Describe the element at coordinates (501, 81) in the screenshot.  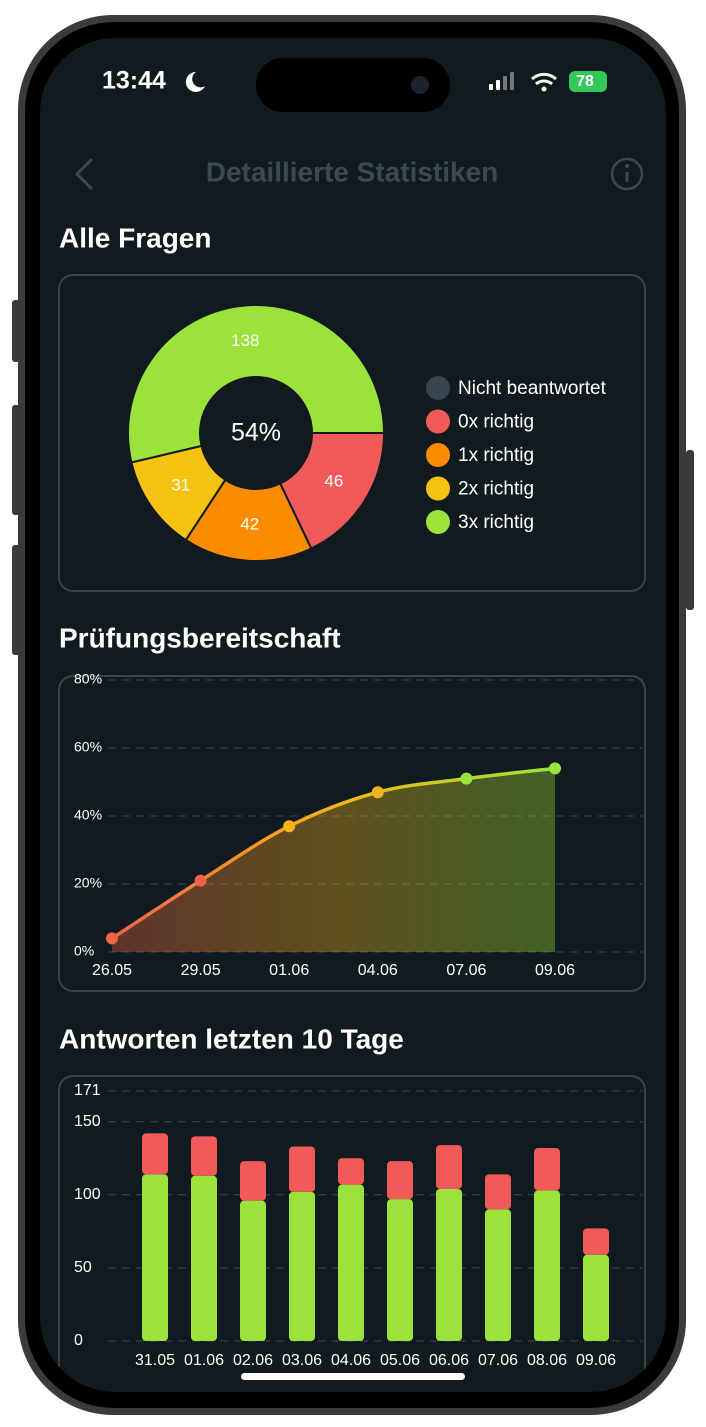
I see `signal-icon` at that location.